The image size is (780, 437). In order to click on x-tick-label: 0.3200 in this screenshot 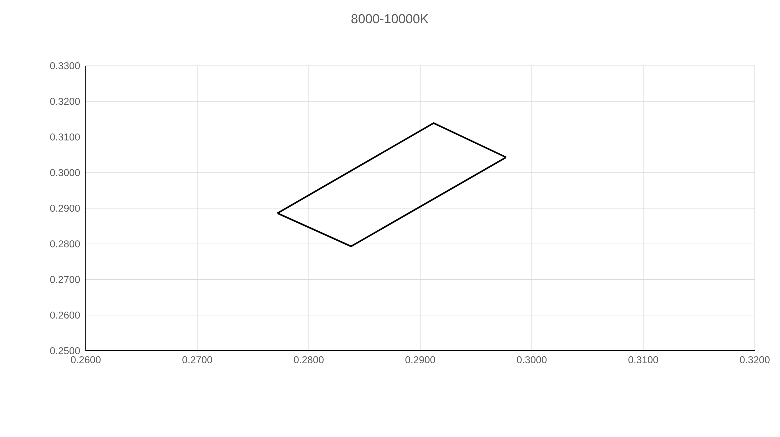, I will do `click(755, 360)`.